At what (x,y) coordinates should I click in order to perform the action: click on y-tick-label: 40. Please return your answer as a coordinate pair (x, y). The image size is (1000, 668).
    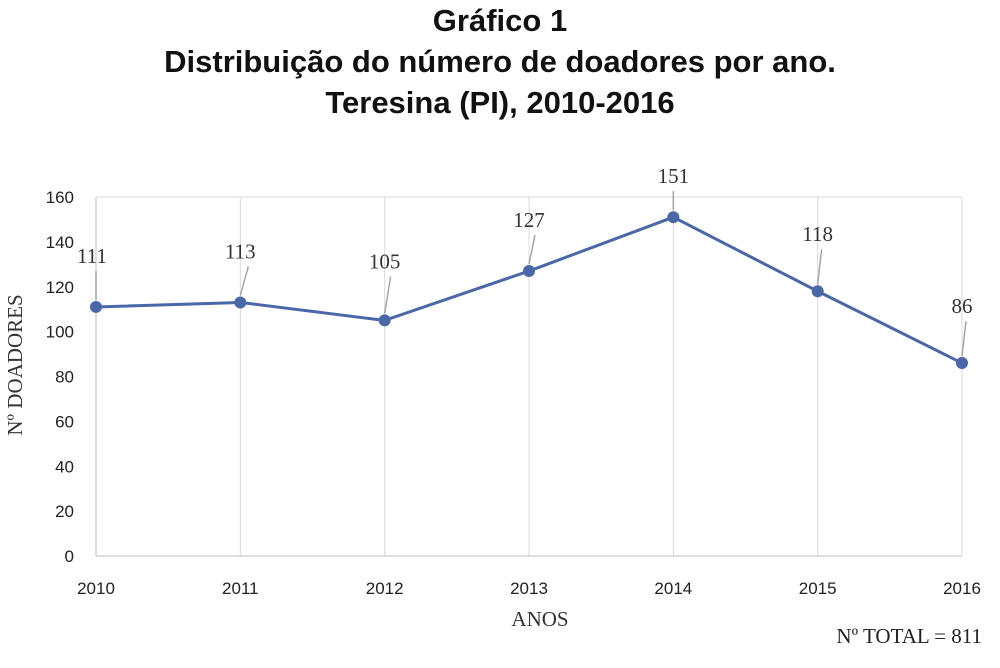
    Looking at the image, I should click on (64, 466).